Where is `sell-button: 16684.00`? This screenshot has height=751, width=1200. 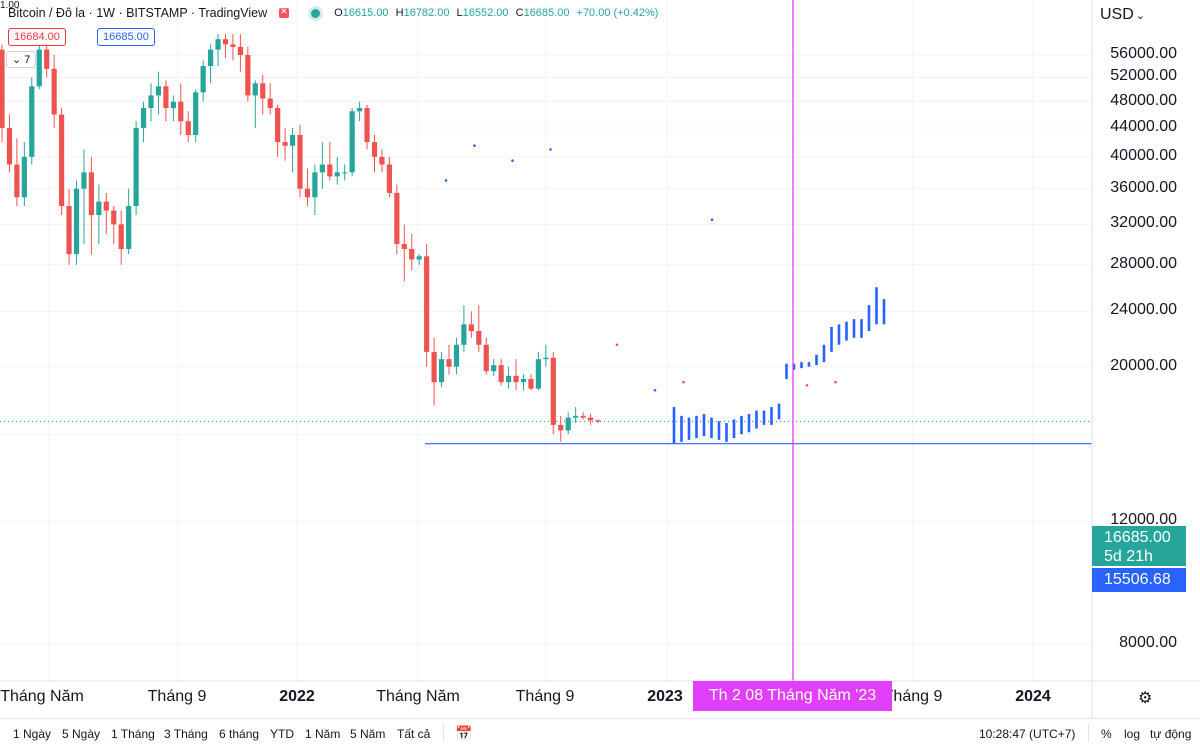
sell-button: 16684.00 is located at coordinates (37, 37).